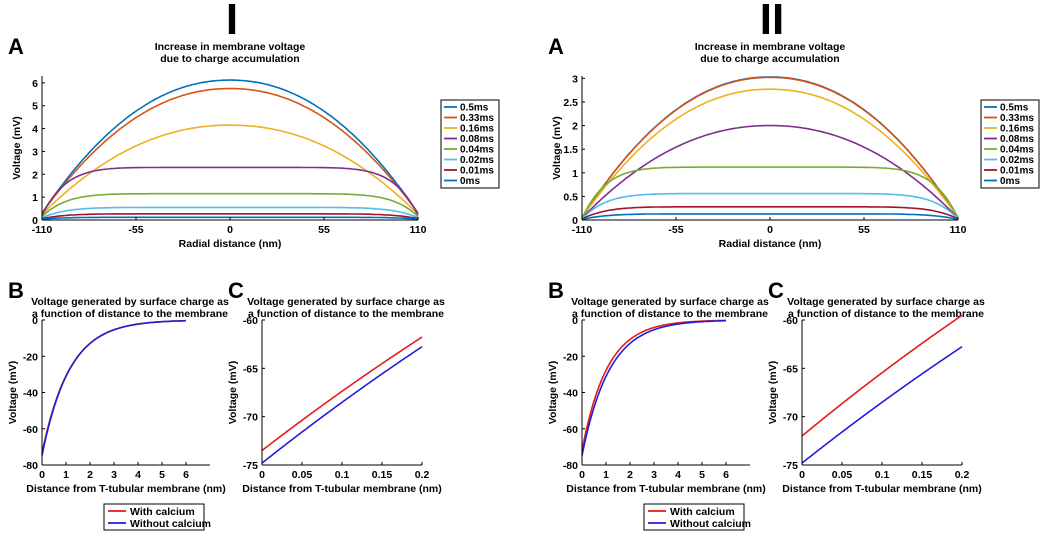 This screenshot has height=536, width=1052. What do you see at coordinates (477, 139) in the screenshot?
I see `legend-label: 0.08ms` at bounding box center [477, 139].